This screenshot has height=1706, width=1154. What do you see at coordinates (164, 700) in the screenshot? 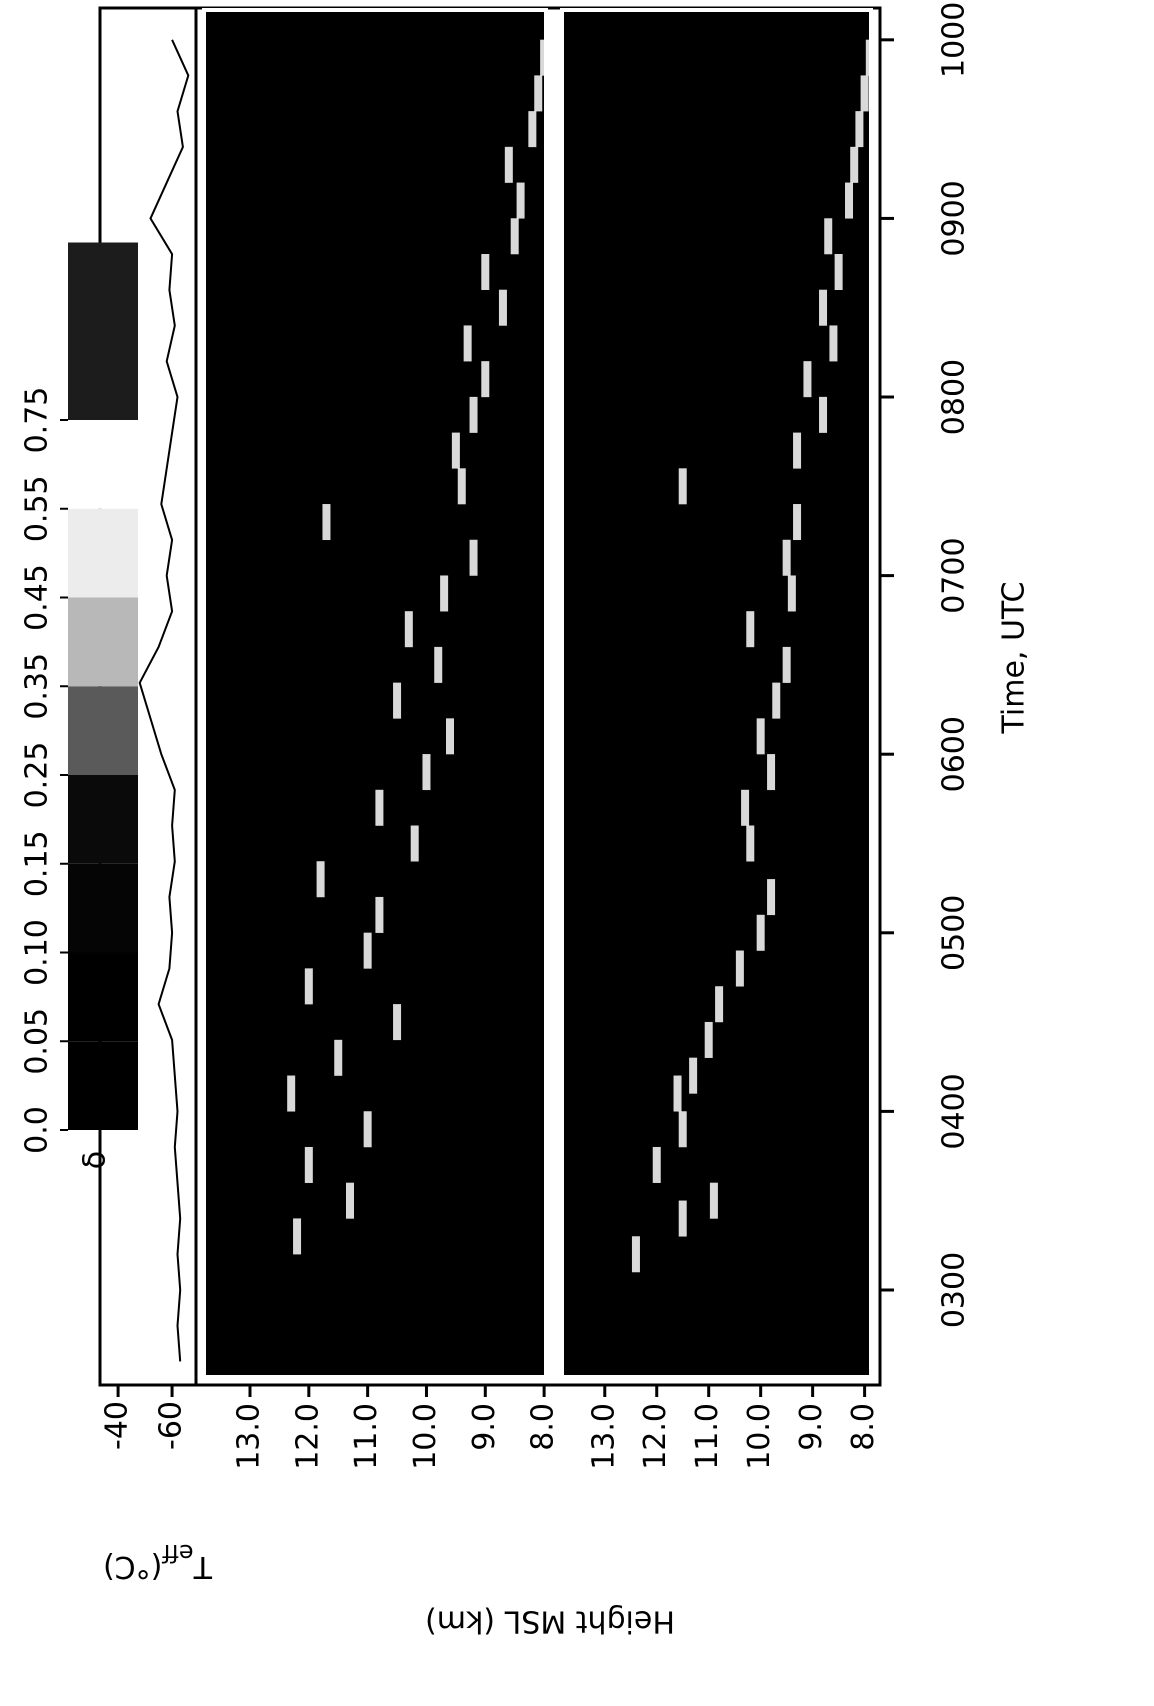
I see `temperature-line` at bounding box center [164, 700].